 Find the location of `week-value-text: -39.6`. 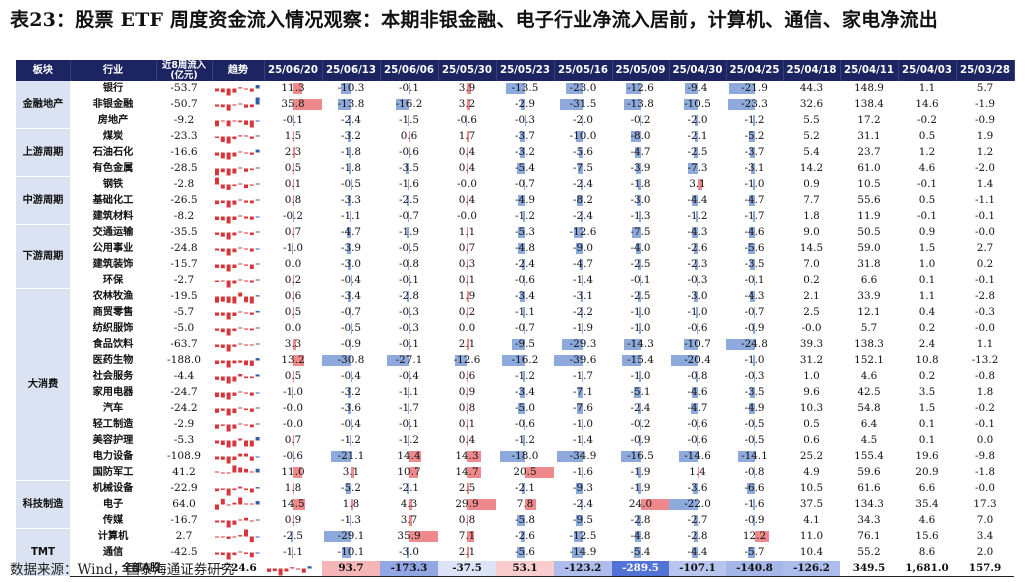

week-value-text: -39.6 is located at coordinates (583, 360).